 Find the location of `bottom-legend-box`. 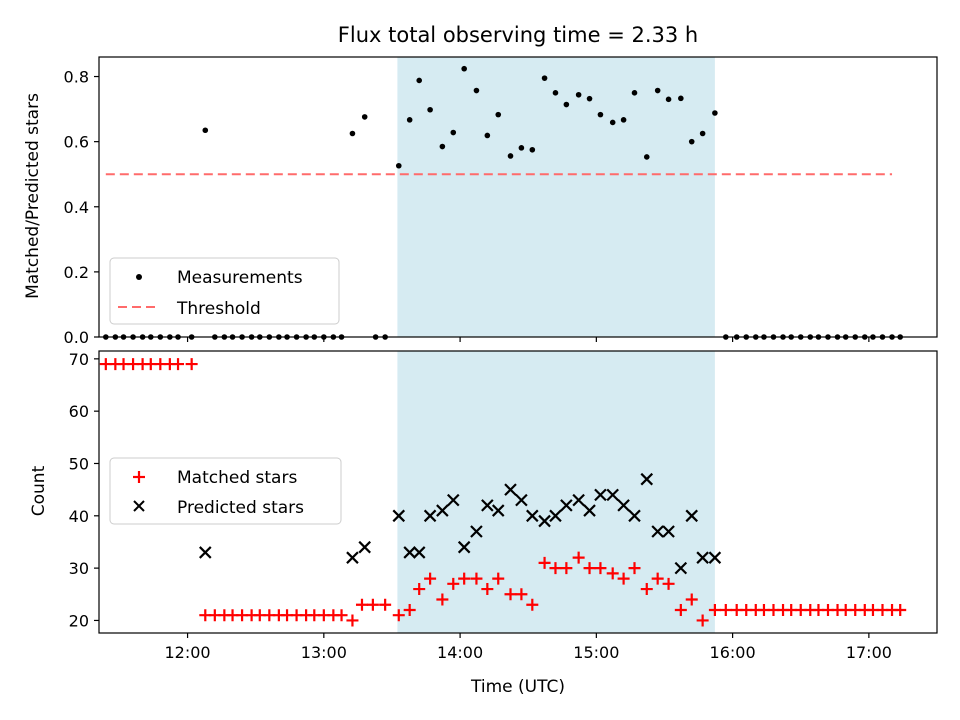

bottom-legend-box is located at coordinates (225, 491).